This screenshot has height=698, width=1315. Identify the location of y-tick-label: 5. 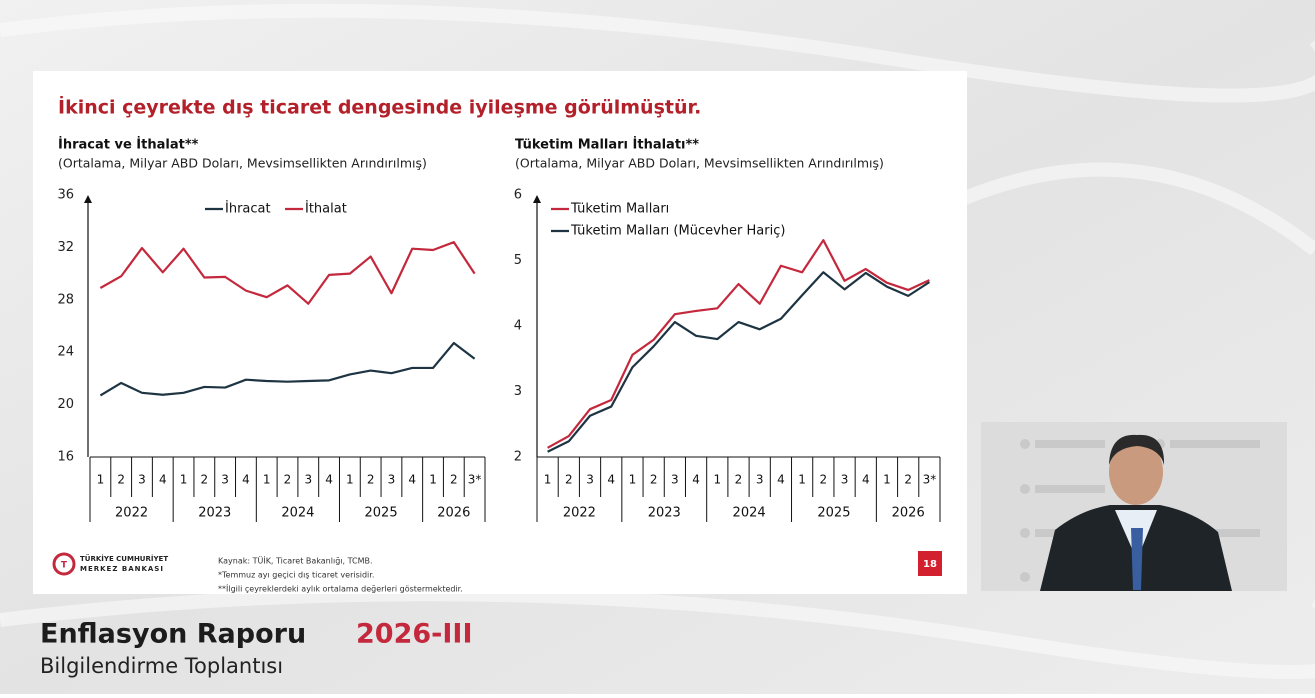
(518, 260).